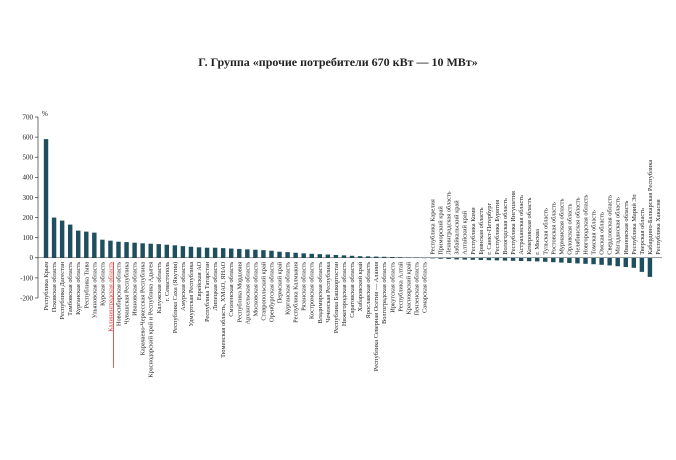 The width and height of the screenshot is (676, 460). Describe the element at coordinates (441, 230) in the screenshot. I see `category-label: Приморский край` at that location.